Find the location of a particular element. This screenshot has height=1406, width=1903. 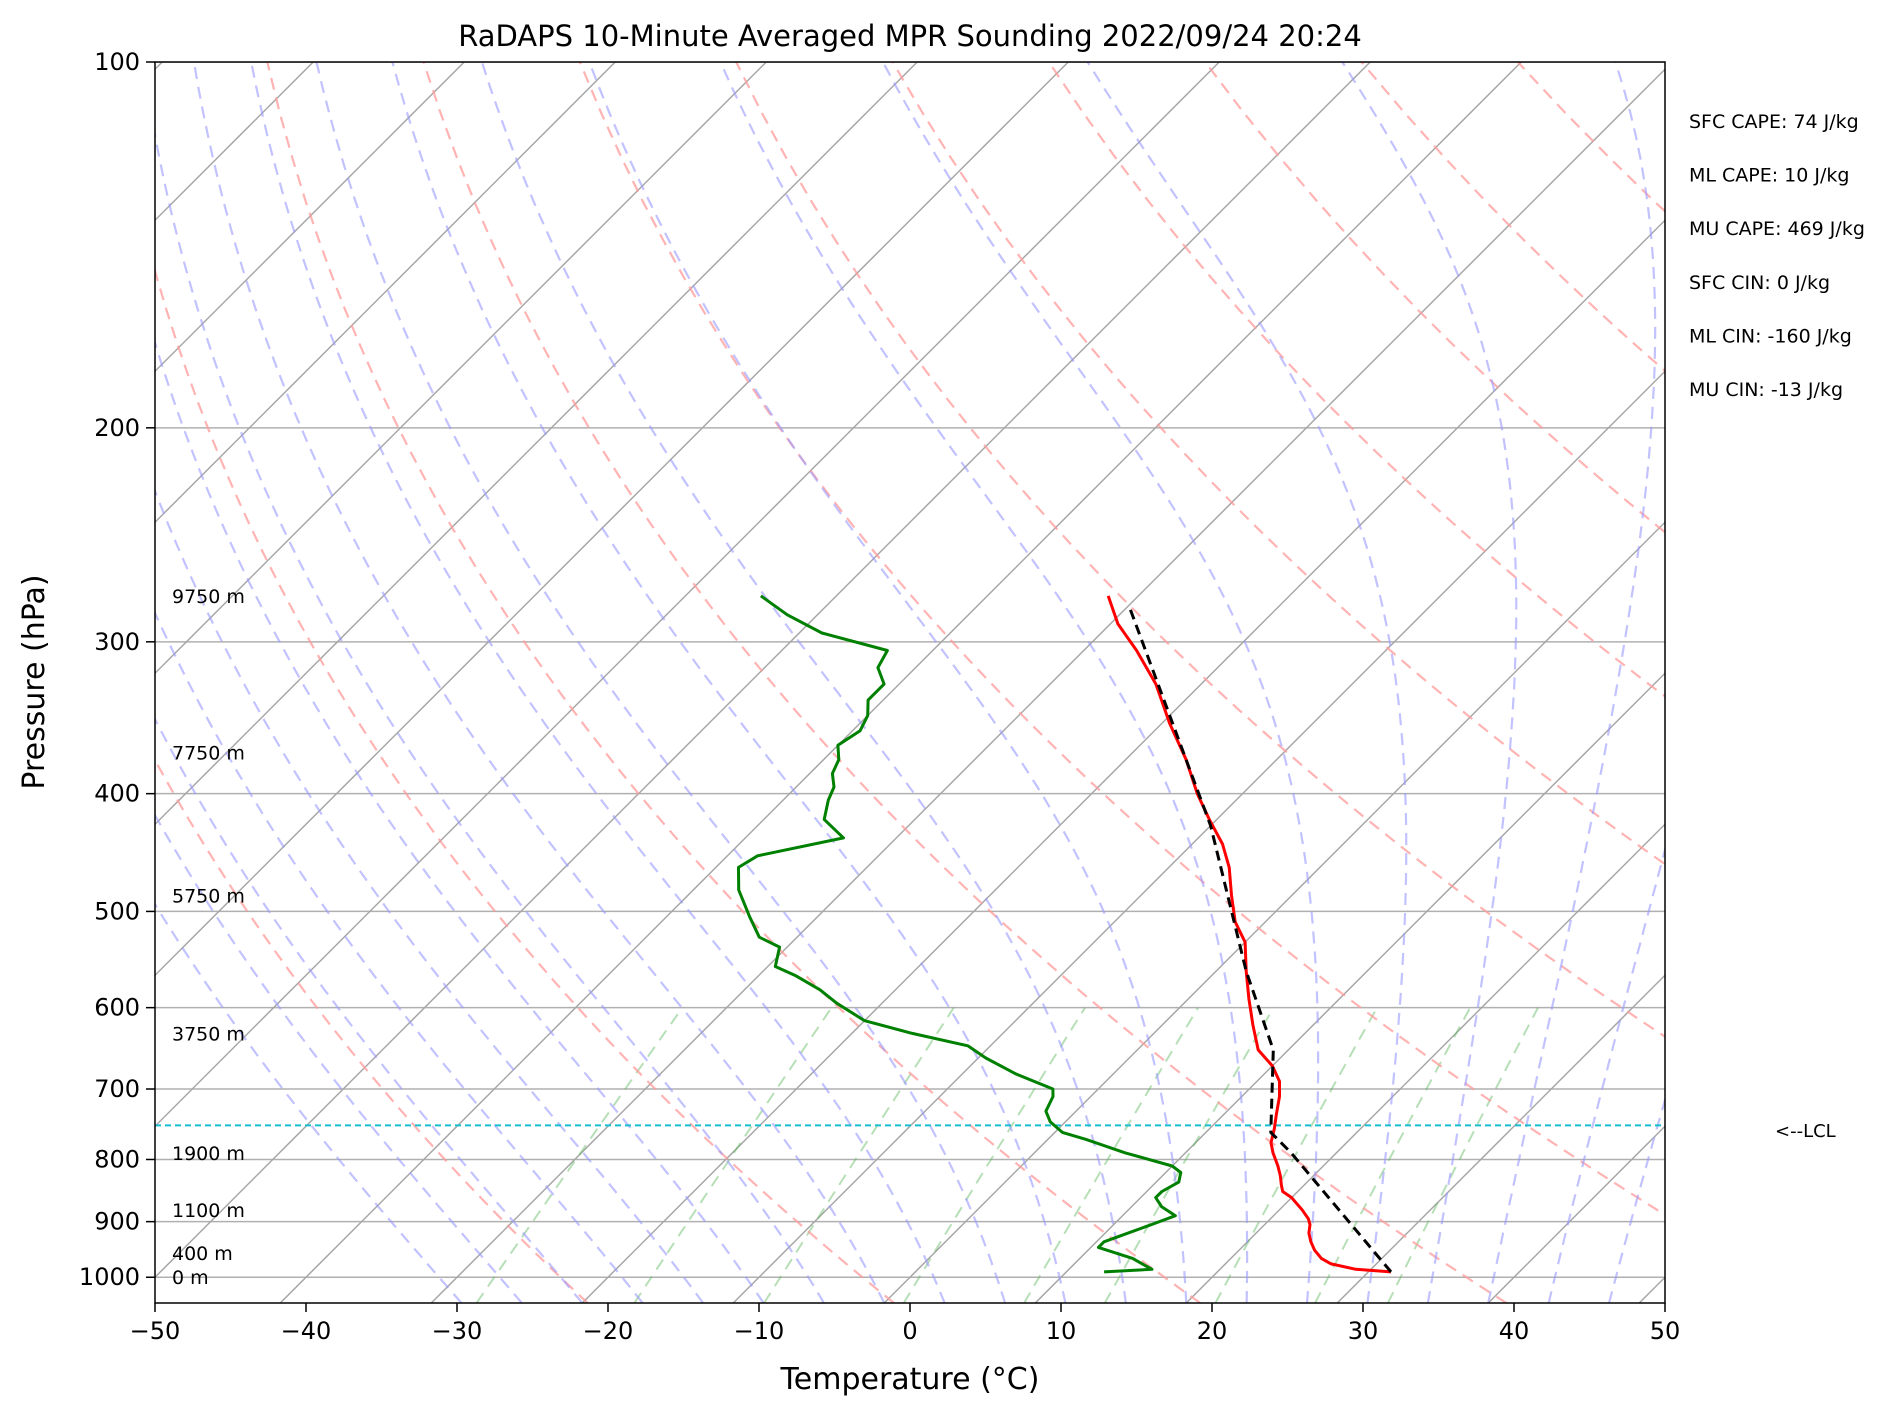

lcl-label: <--LCL is located at coordinates (1805, 1131).